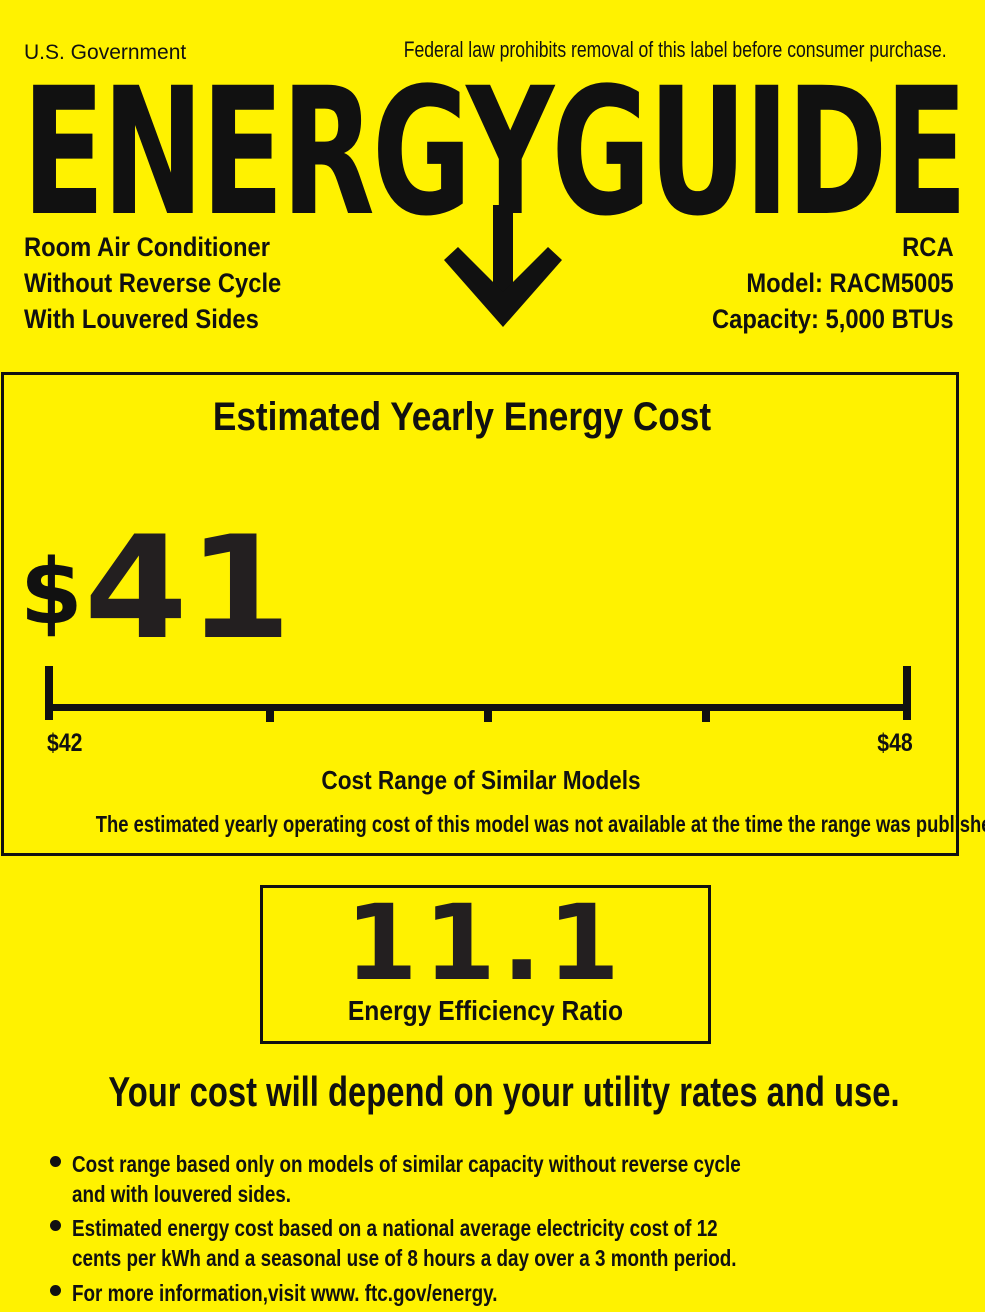 The image size is (985, 1312). I want to click on yearly-cost-value: 41, so click(188, 588).